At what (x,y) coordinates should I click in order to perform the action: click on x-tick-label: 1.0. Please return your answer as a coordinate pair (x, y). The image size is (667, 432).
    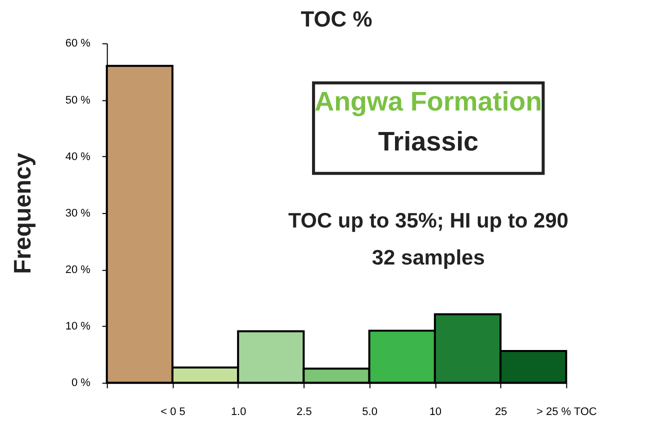
    Looking at the image, I should click on (238, 412).